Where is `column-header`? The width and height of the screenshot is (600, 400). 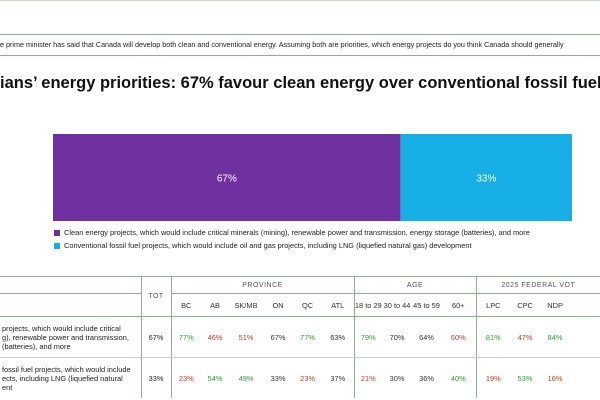
column-header is located at coordinates (585, 305).